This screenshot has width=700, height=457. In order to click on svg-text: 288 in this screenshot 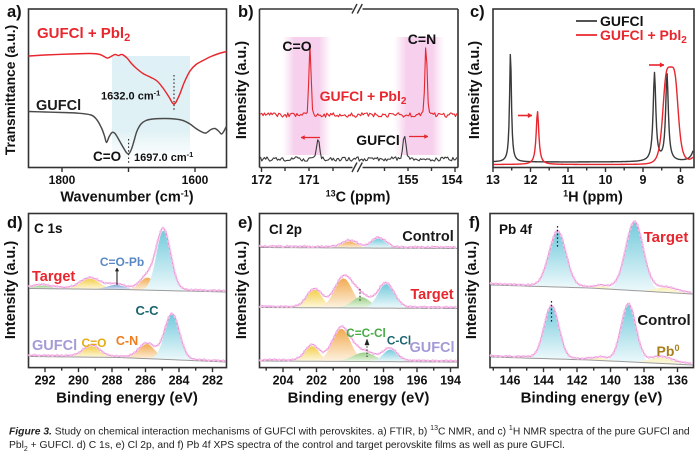, I will do `click(112, 381)`.